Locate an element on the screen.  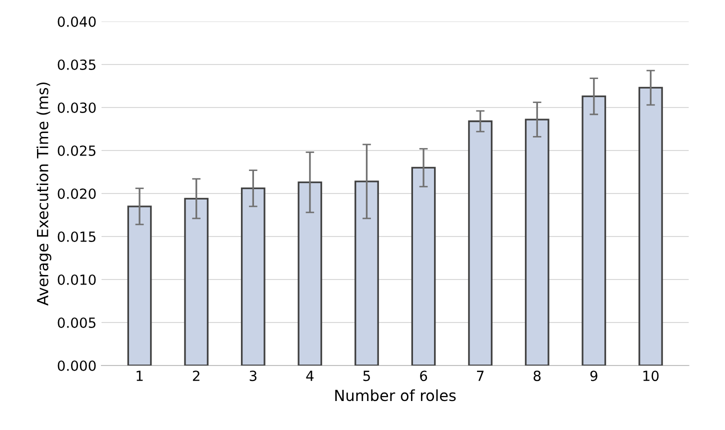
x-tick-label: 1 is located at coordinates (139, 375).